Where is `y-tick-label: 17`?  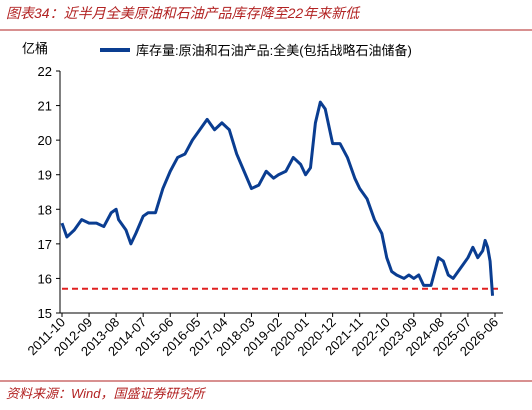
y-tick-label: 17 is located at coordinates (45, 244).